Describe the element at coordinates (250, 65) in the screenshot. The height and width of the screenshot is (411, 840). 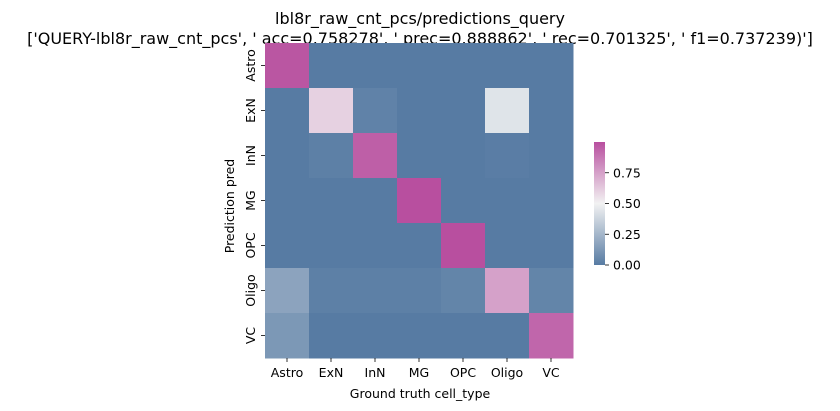
I see `y-tick-label: Astro` at that location.